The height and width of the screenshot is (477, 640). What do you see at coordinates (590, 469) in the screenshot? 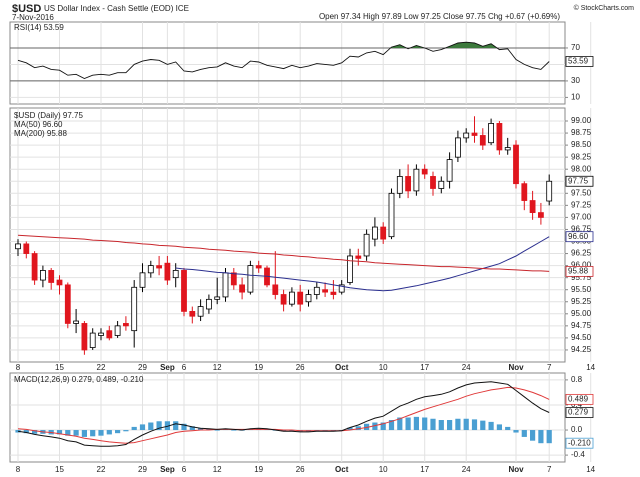
I see `x-tick-label: 14` at bounding box center [590, 469].